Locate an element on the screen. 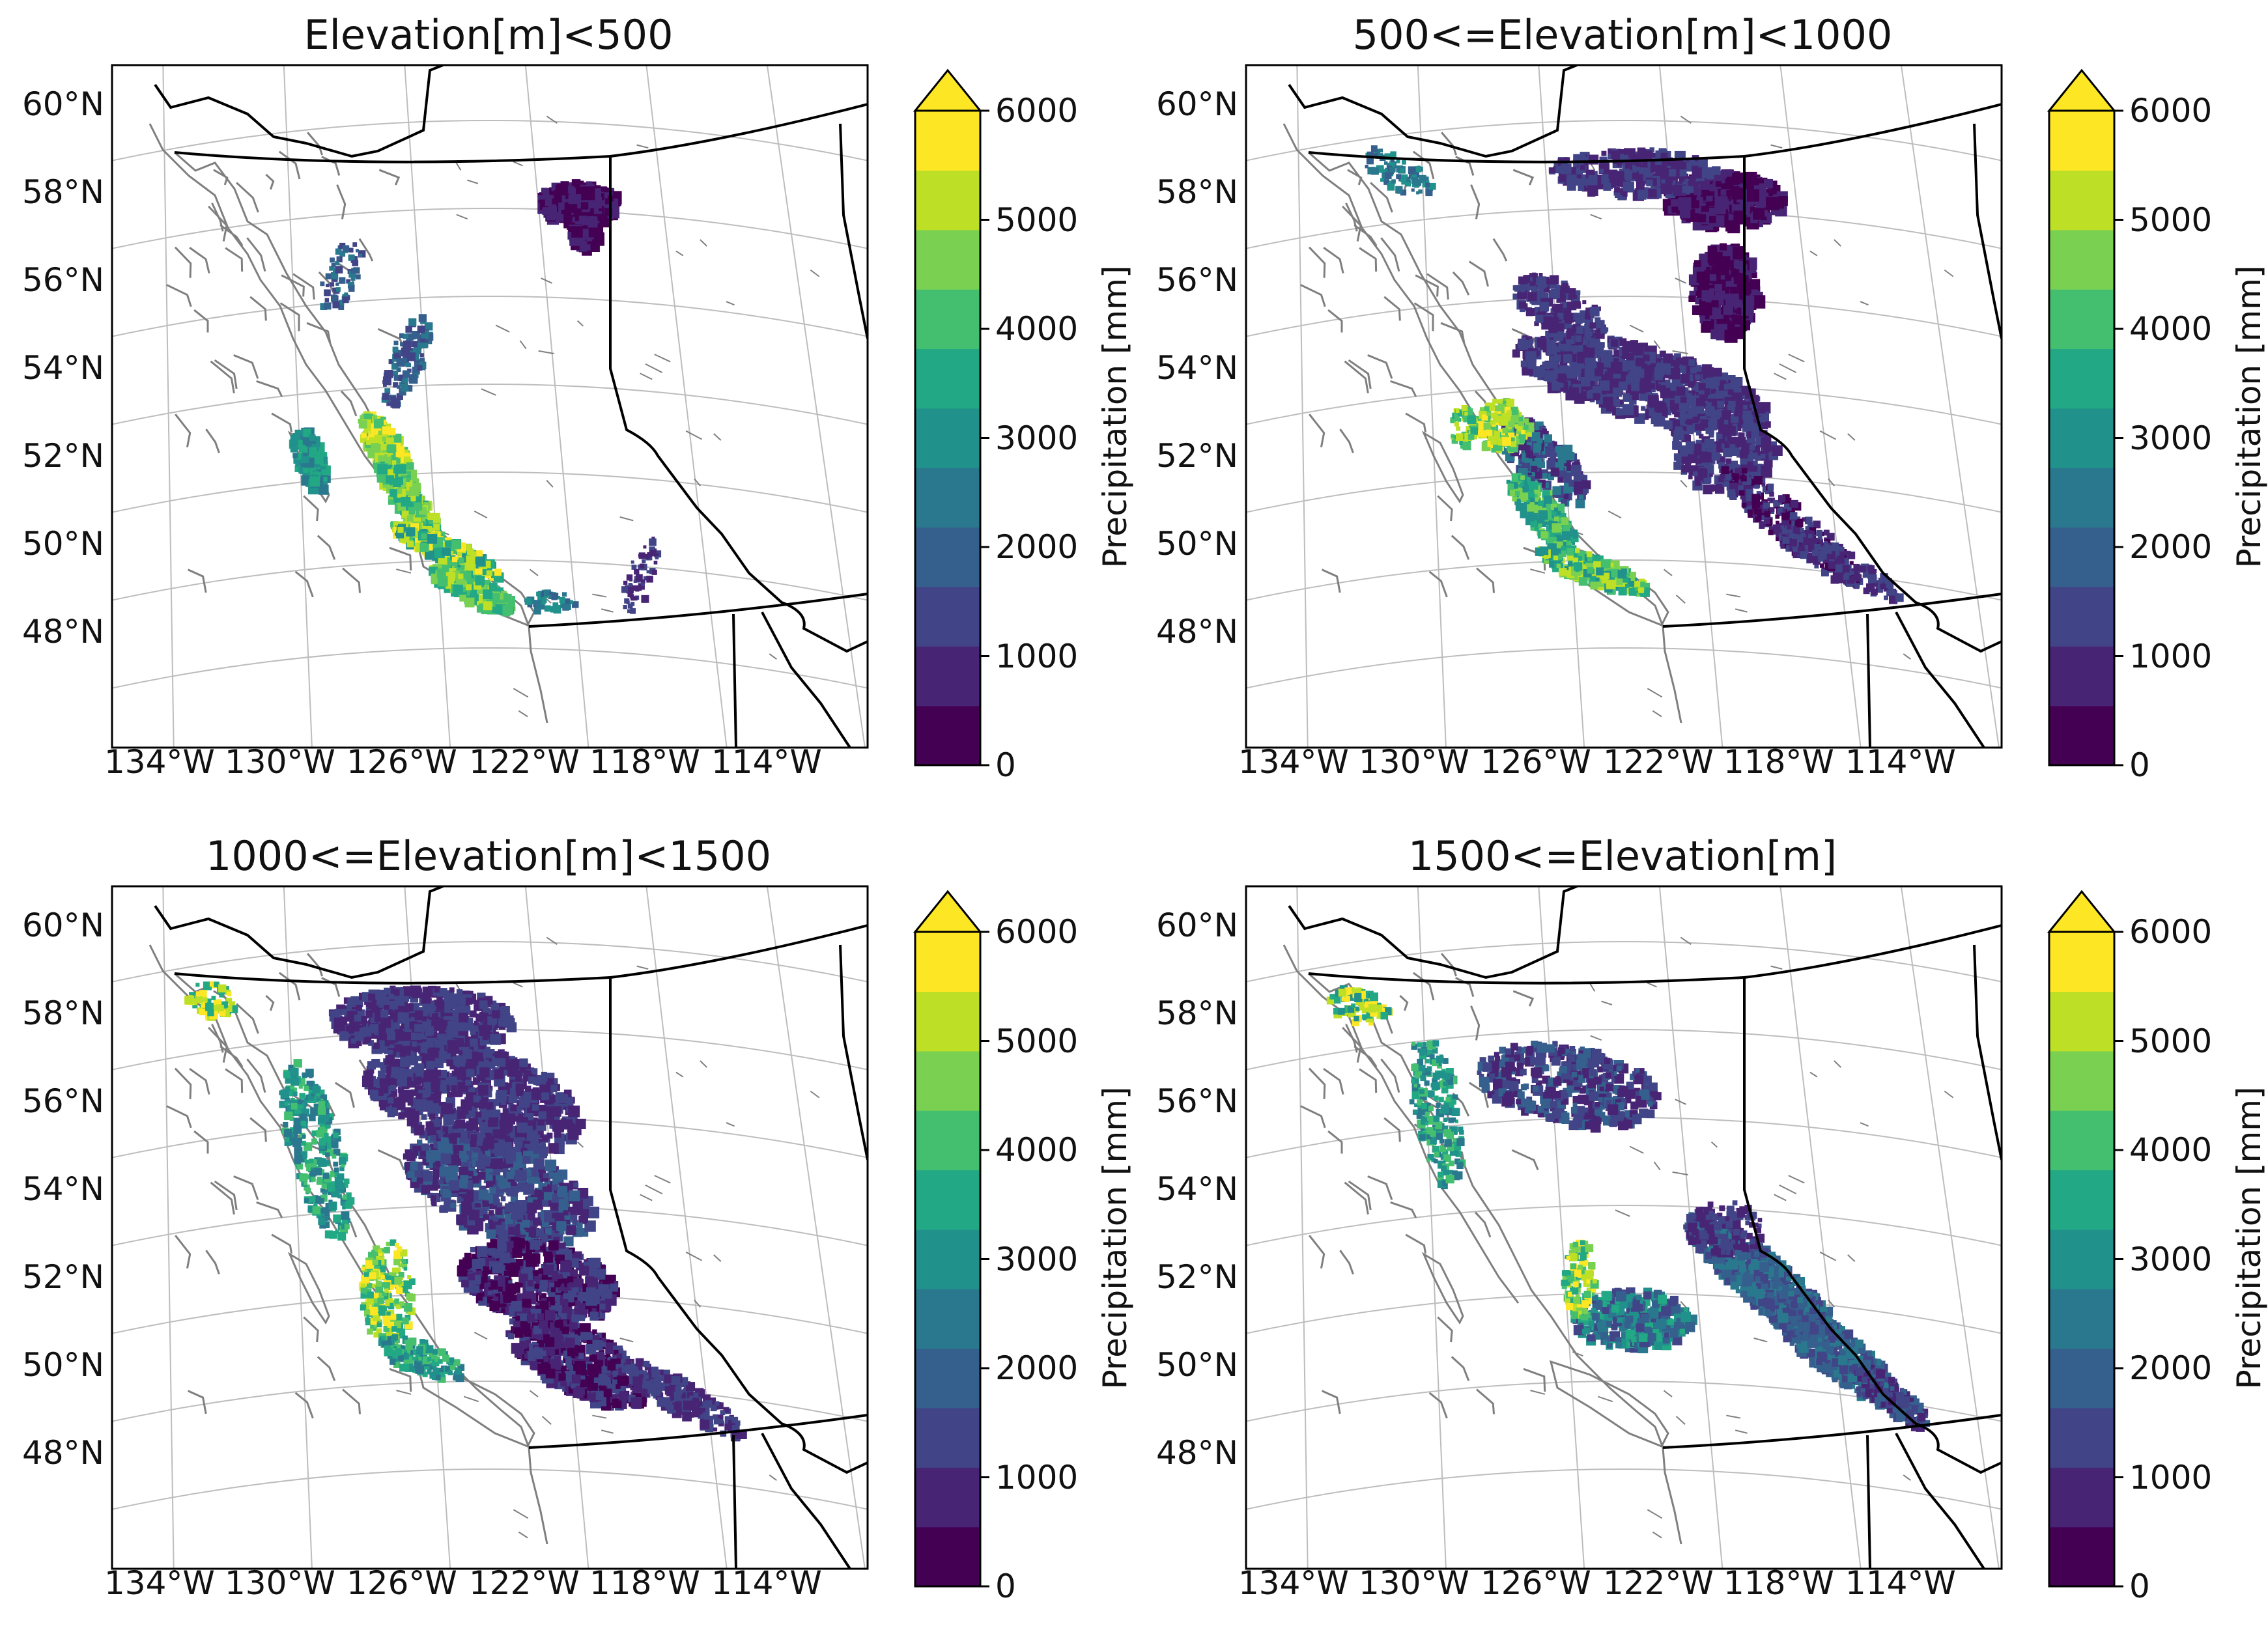 The image size is (2268, 1643). panel-title: 1000<=Elevation[m]<1500 is located at coordinates (488, 856).